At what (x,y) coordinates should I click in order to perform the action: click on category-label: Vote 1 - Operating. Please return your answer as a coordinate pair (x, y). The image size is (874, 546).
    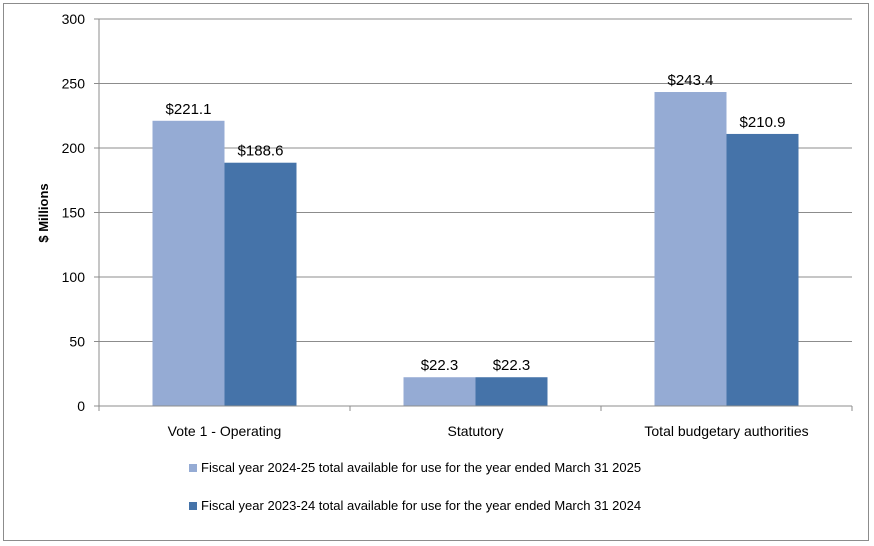
    Looking at the image, I should click on (225, 431).